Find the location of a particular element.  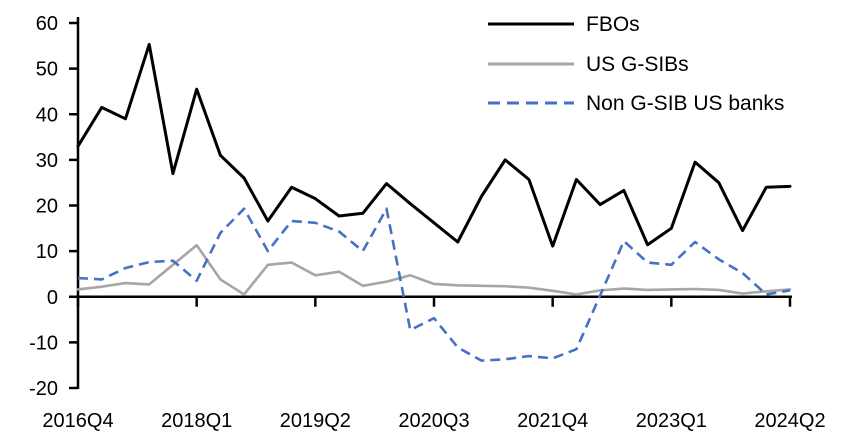

legend-item-us-gsibs: US G-SIBs is located at coordinates (588, 64).